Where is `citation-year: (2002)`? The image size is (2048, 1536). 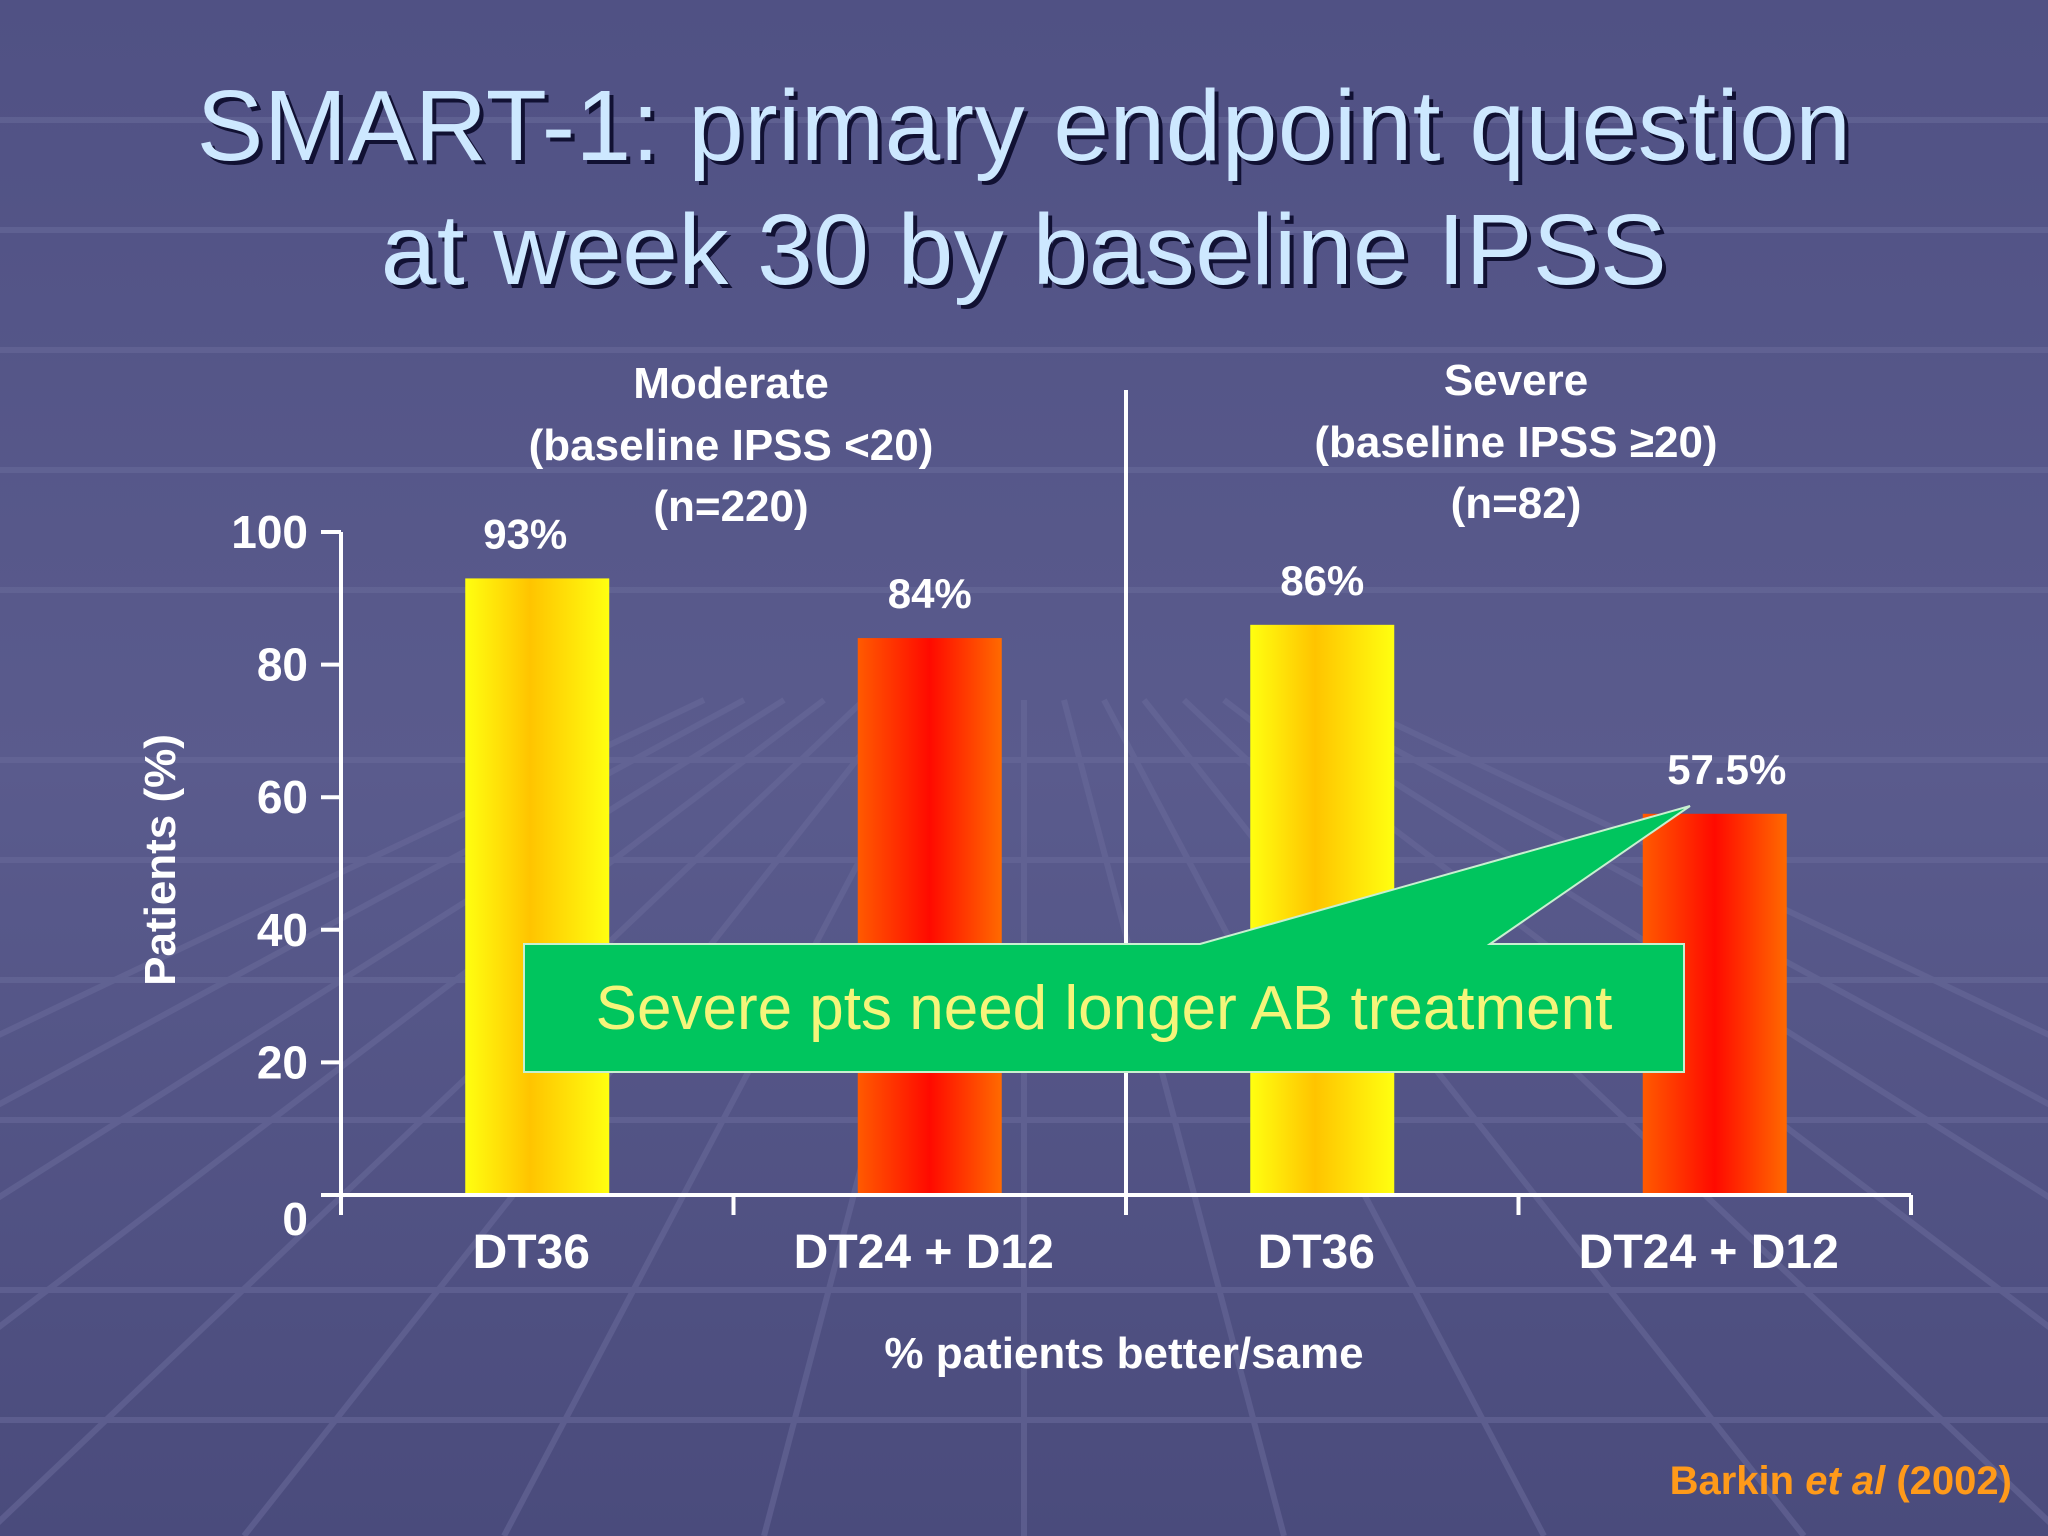
citation-year: (2002) is located at coordinates (1948, 1481).